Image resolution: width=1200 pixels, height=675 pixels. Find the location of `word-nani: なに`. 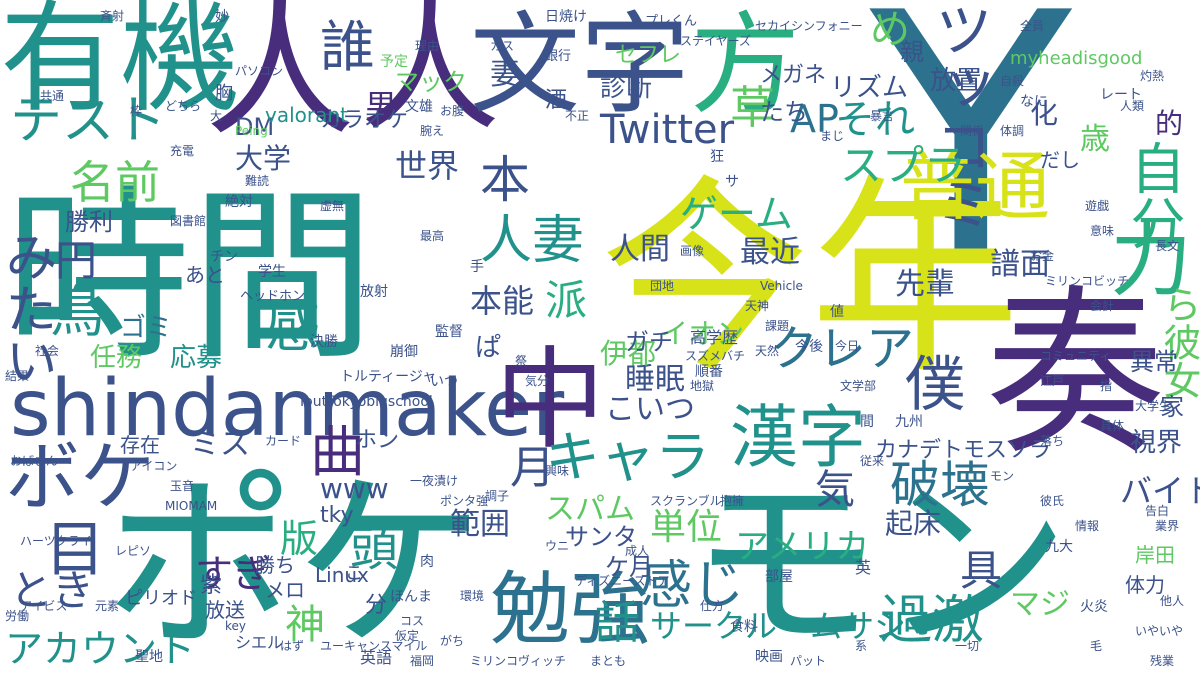

word-nani: なに is located at coordinates (1034, 102).